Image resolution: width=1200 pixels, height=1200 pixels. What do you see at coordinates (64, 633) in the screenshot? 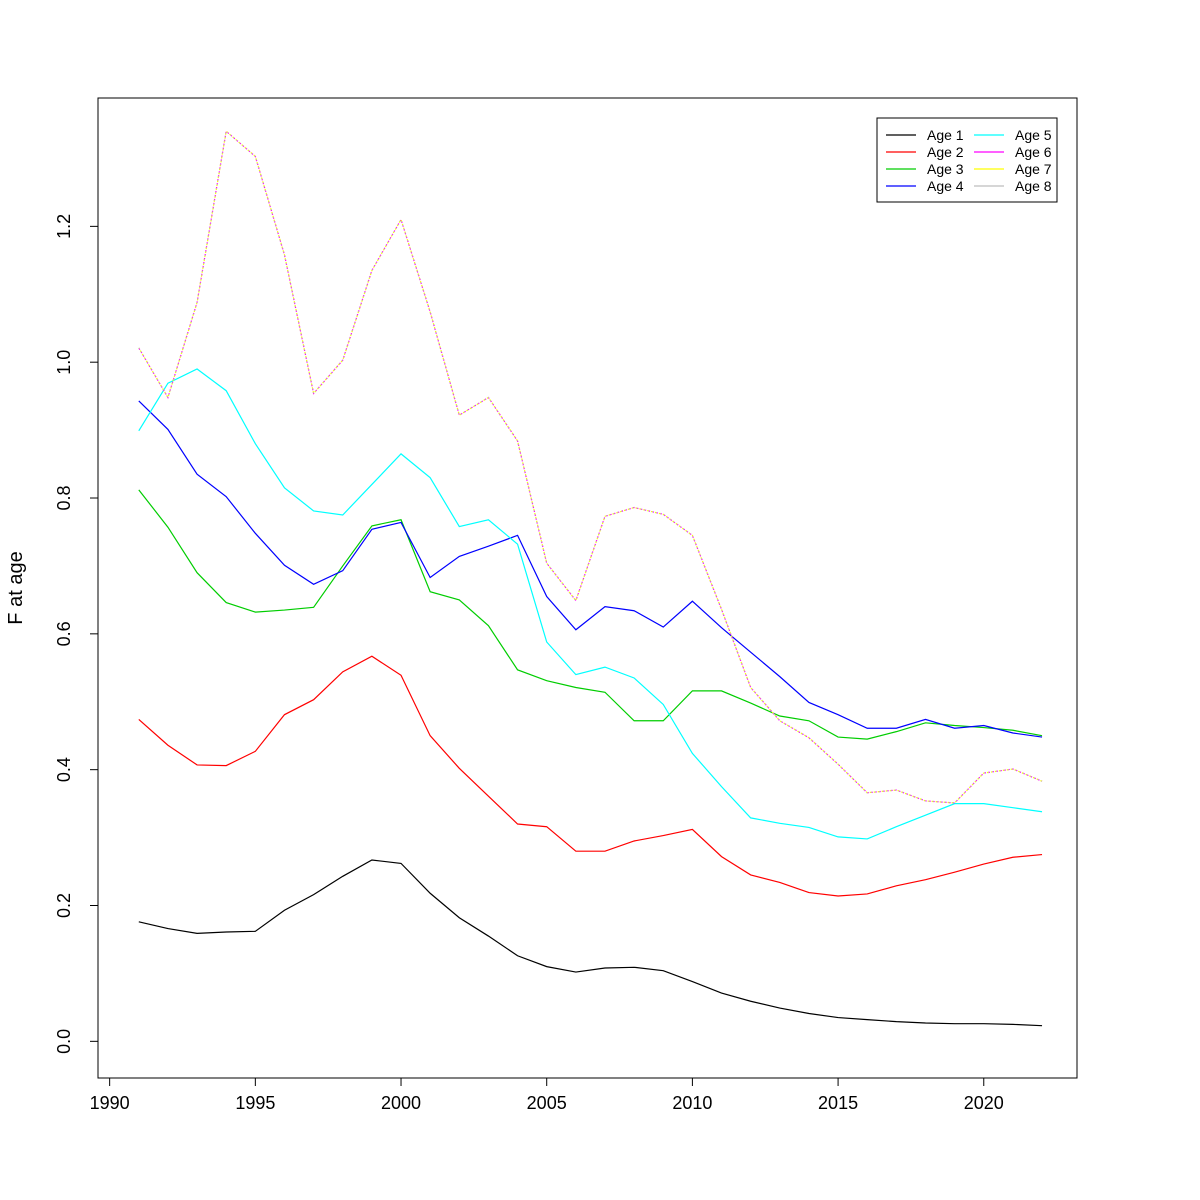
I see `y-tick-label-3: 0.6` at bounding box center [64, 633].